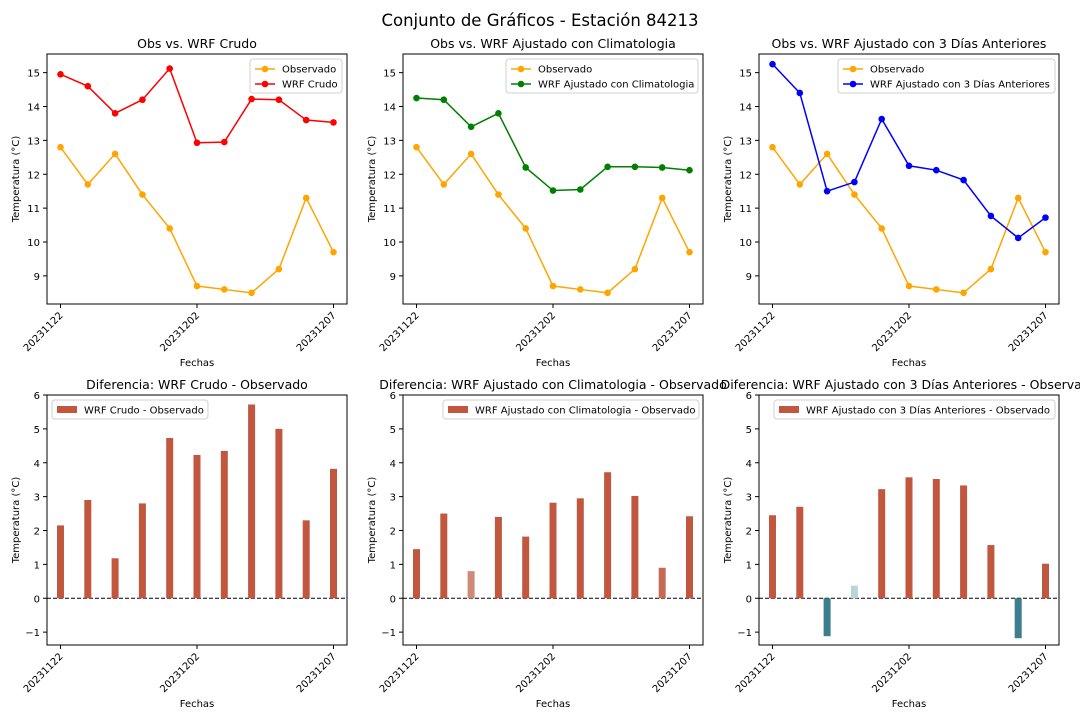 Image resolution: width=1080 pixels, height=720 pixels. I want to click on x-tick-label: 20231207, so click(317, 673).